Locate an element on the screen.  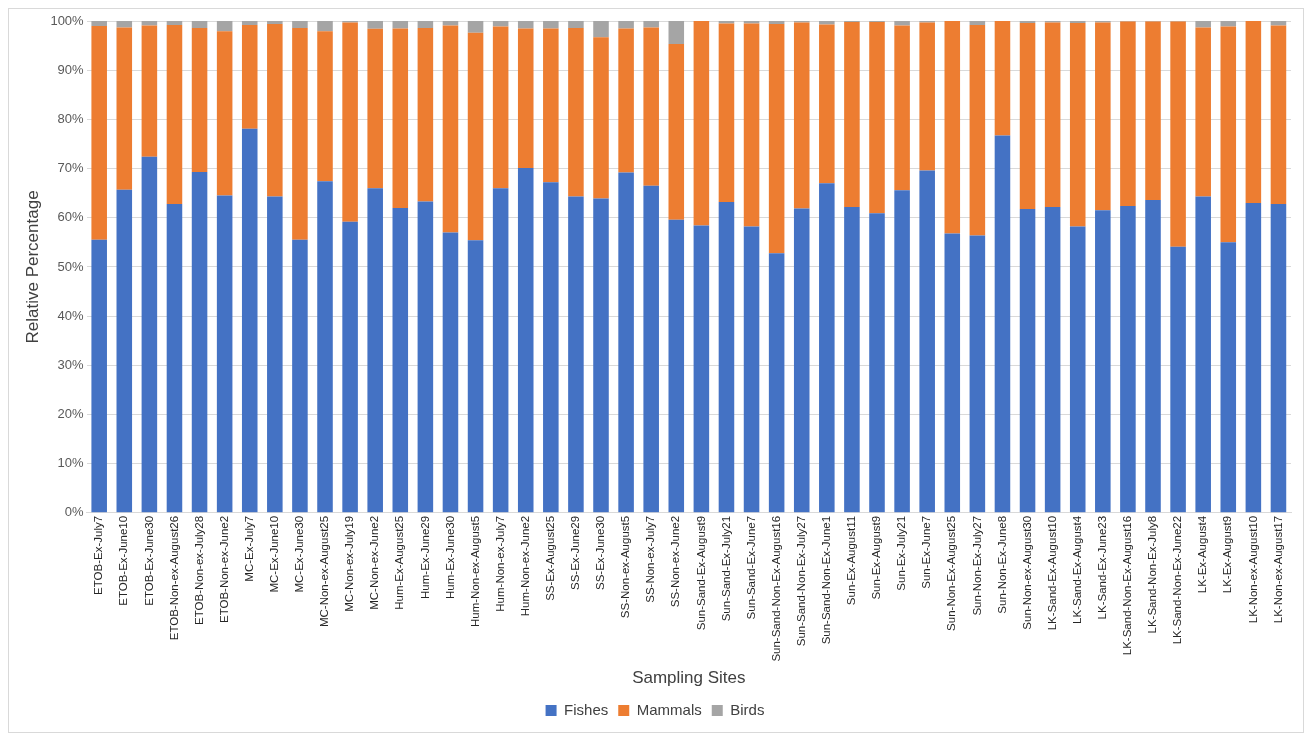
x-tick-label: Hum-Non-ex-July7 is located at coordinates (499, 563).